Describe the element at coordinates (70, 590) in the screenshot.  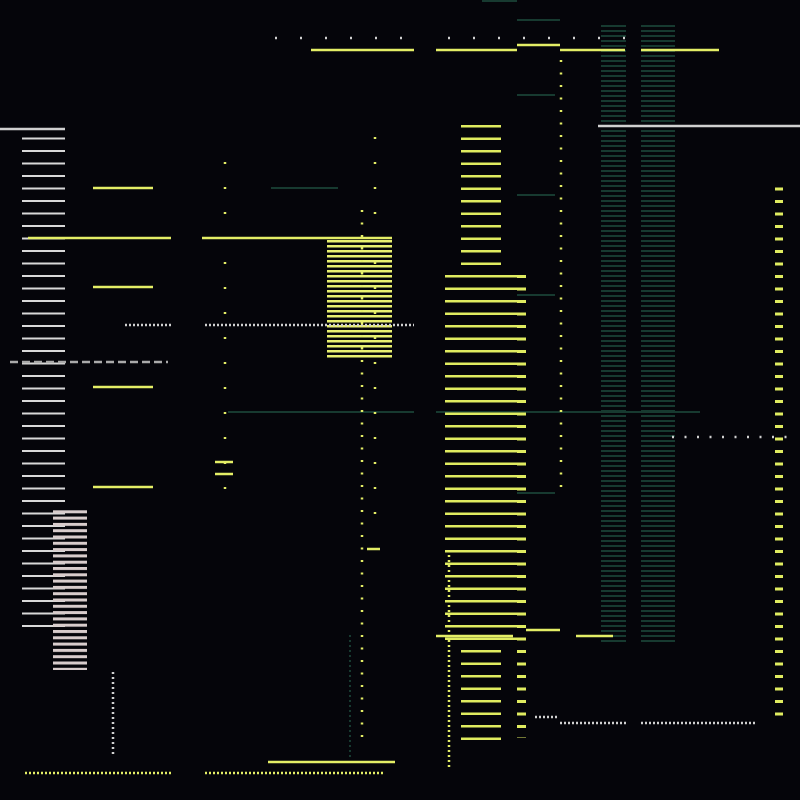
I see `pink-stripes` at that location.